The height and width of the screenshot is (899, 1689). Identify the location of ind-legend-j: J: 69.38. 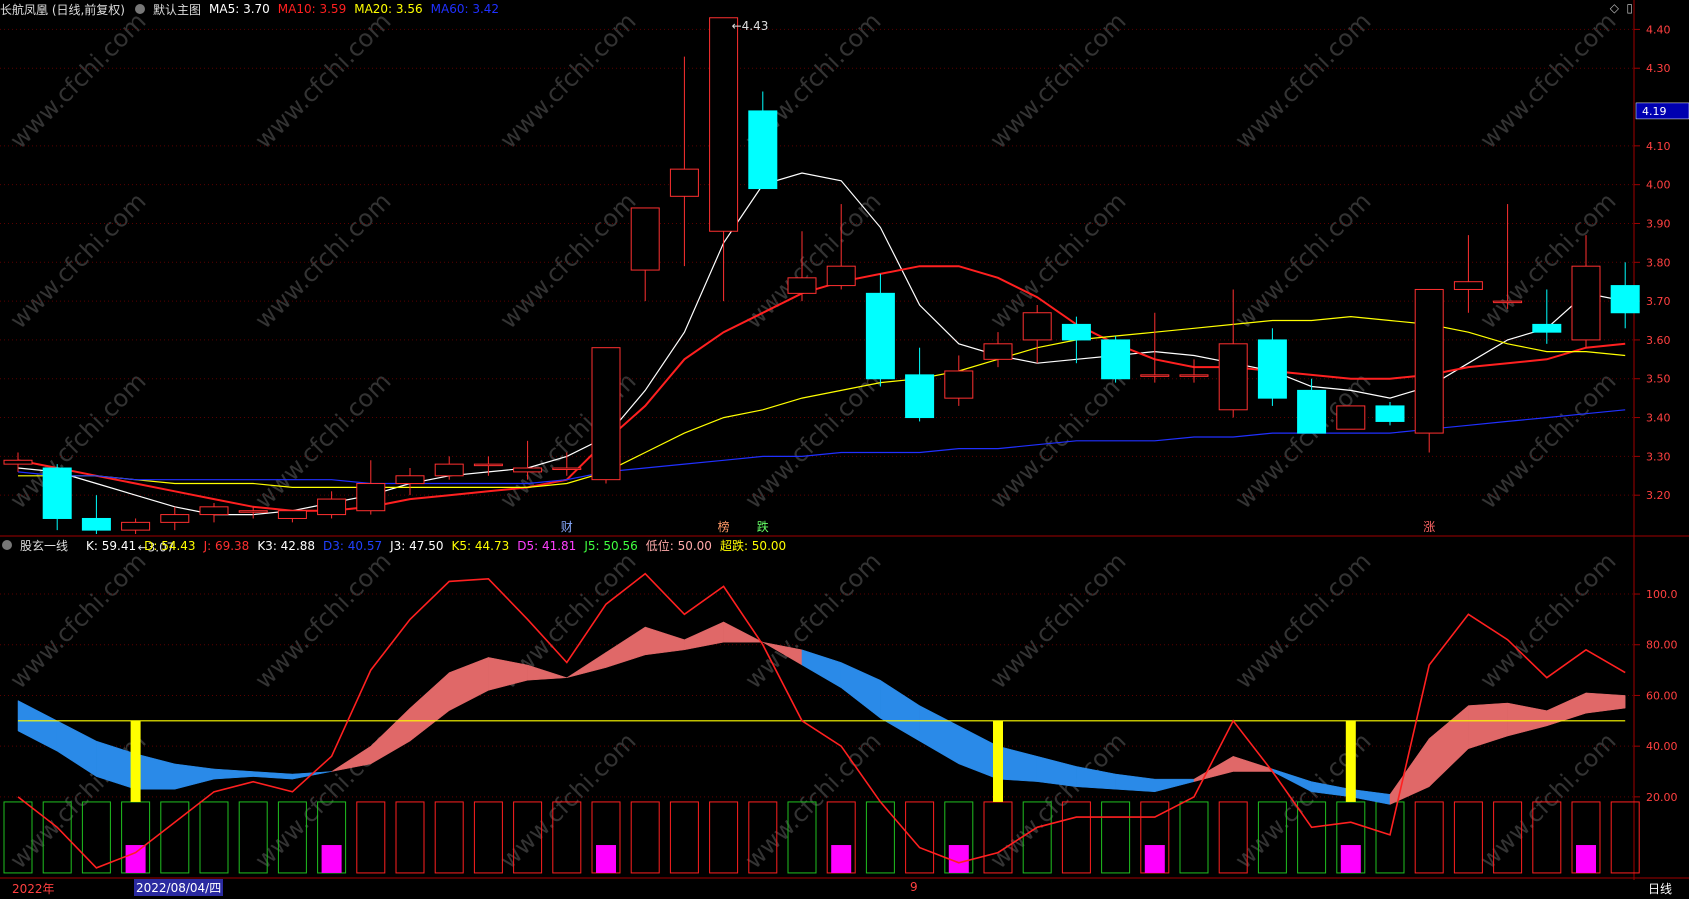
(226, 545).